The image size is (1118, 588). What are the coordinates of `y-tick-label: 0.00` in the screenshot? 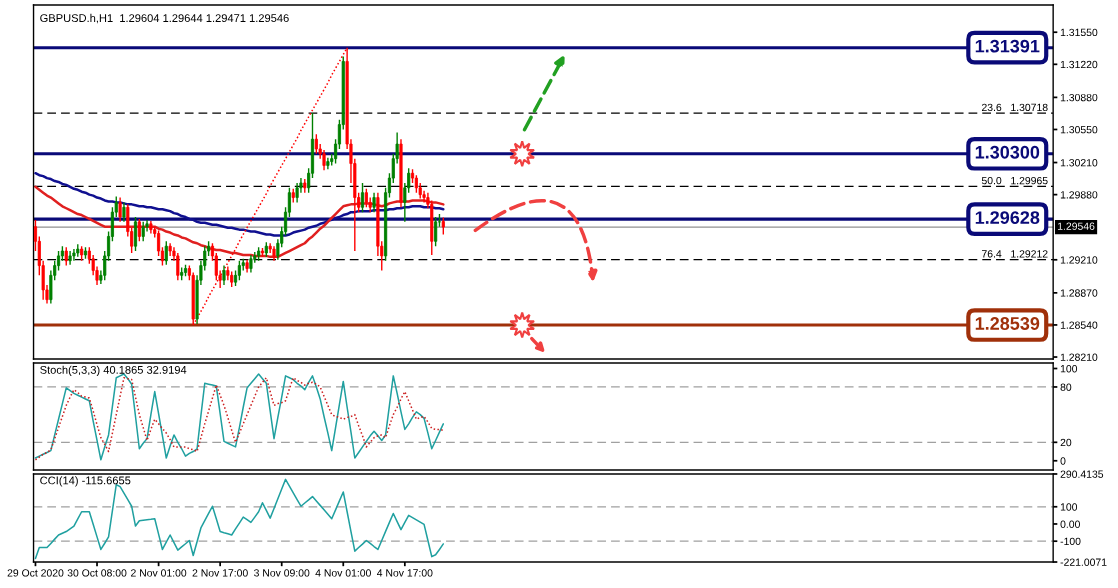 It's located at (1070, 524).